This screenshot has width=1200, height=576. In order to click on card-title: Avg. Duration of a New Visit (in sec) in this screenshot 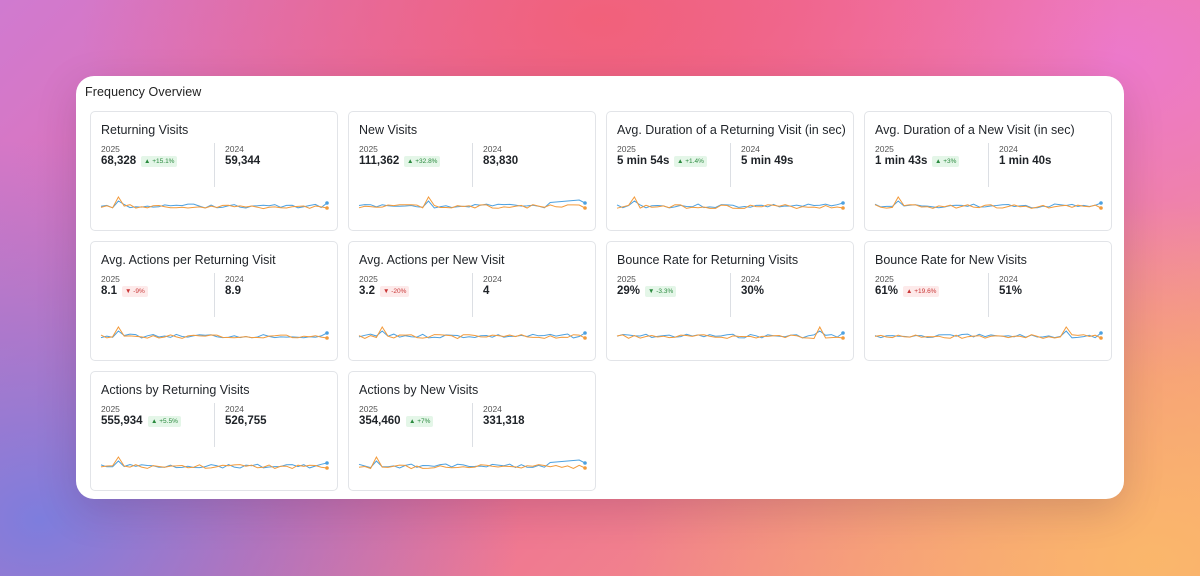, I will do `click(975, 130)`.